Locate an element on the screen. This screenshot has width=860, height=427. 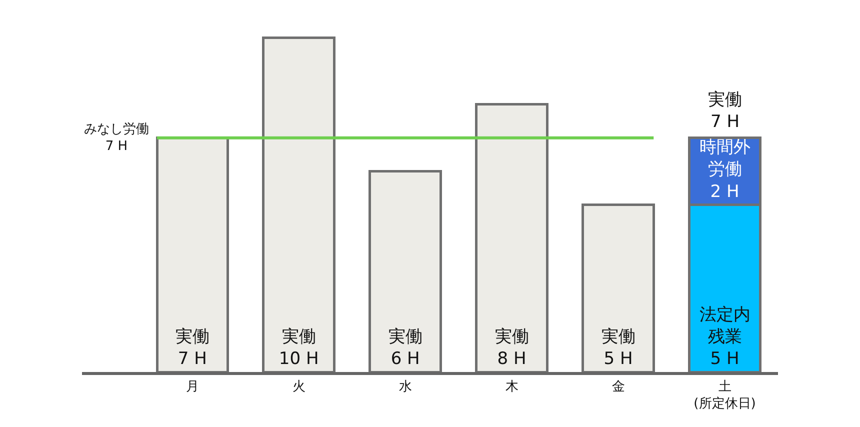
x-tick-label: 水 is located at coordinates (405, 387).